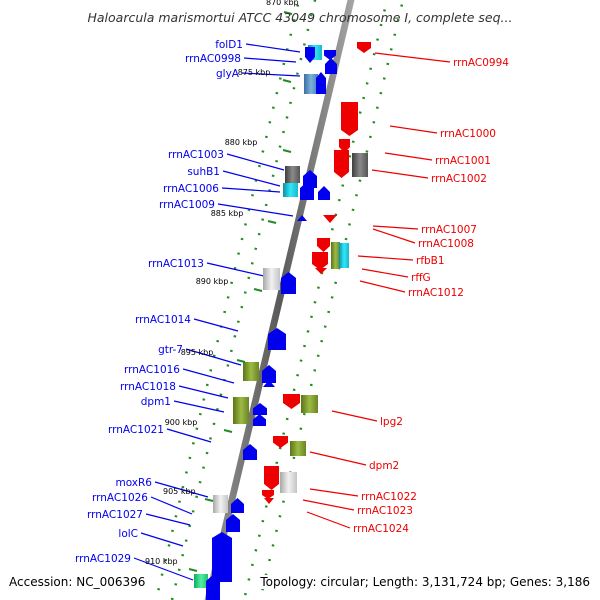 This screenshot has width=600, height=600. Describe the element at coordinates (288, 482) in the screenshot. I see `gene-rrnAC1022-body` at that location.